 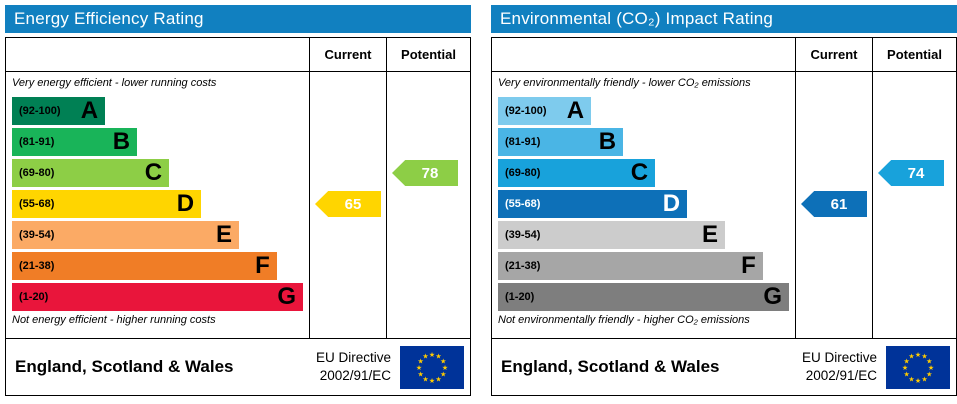 What do you see at coordinates (347, 54) in the screenshot?
I see `column-header-current: Current` at bounding box center [347, 54].